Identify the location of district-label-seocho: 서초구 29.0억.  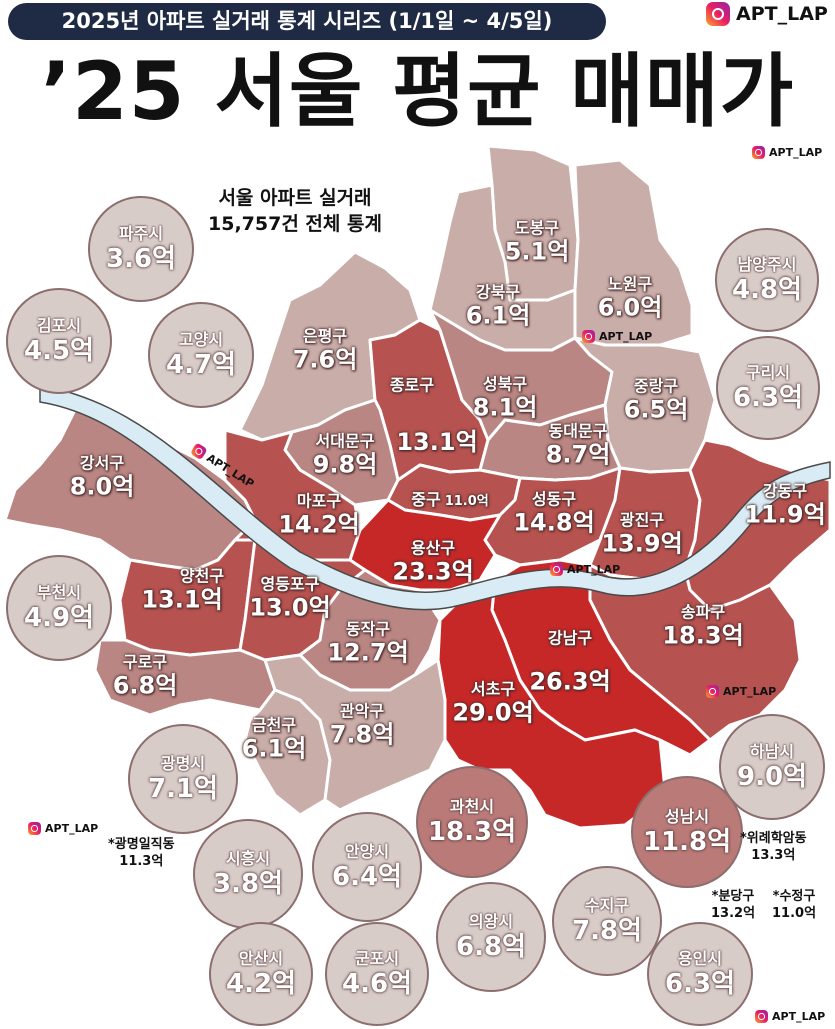
(493, 703).